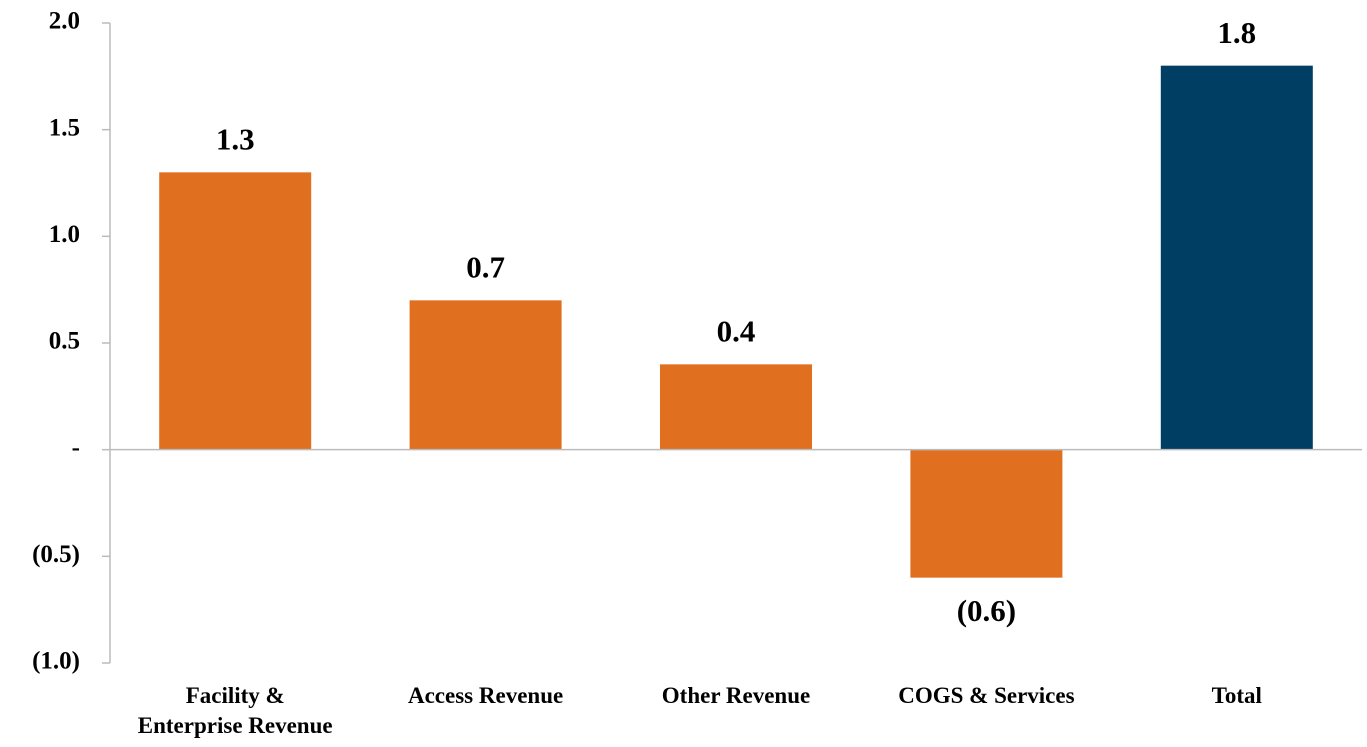  What do you see at coordinates (56, 554) in the screenshot?
I see `y-tick-label: (0.5)` at bounding box center [56, 554].